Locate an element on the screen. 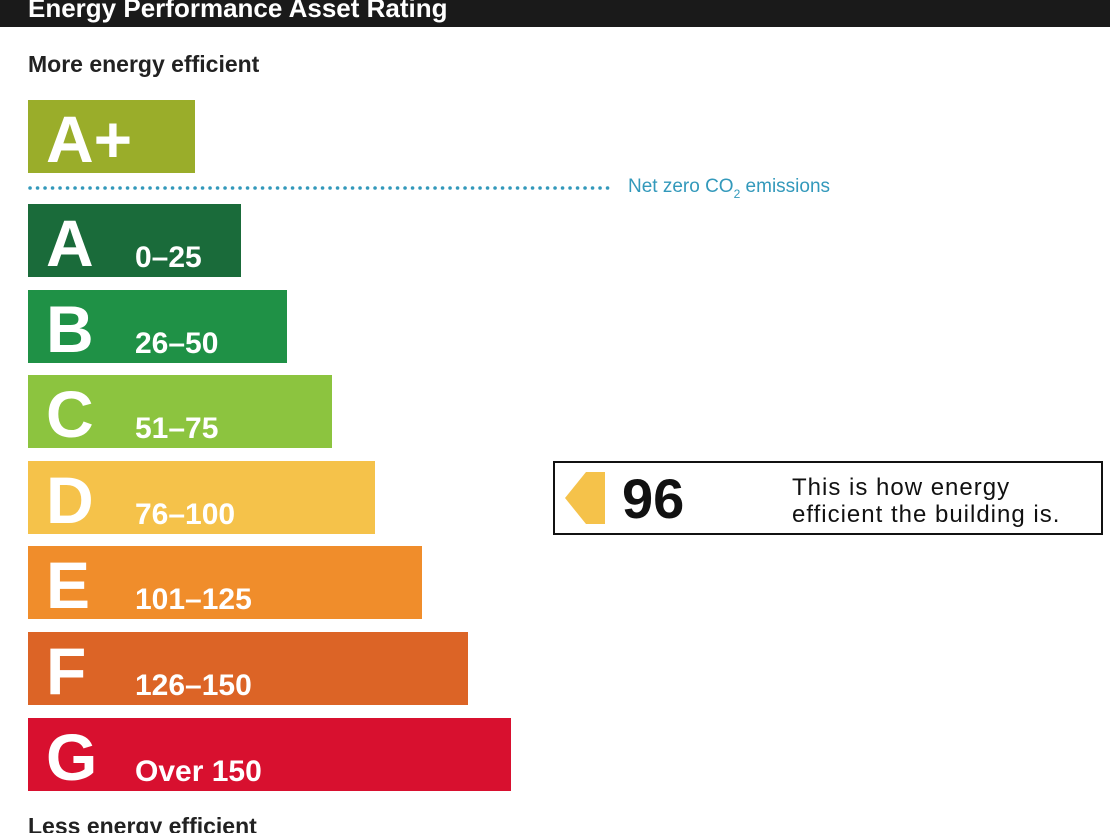 The width and height of the screenshot is (1110, 833). net-zero-subscript: 2 is located at coordinates (737, 194).